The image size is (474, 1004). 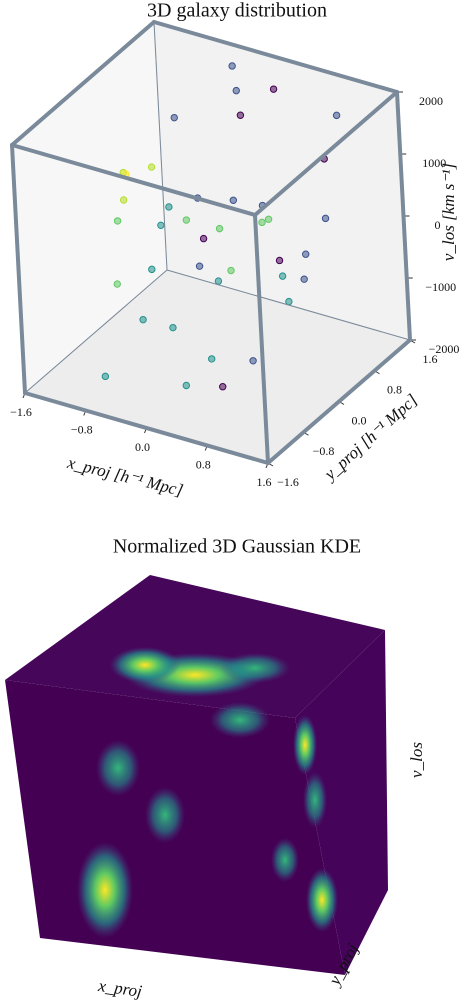 I want to click on chart-title: 3D galaxy distribution, so click(x=237, y=11).